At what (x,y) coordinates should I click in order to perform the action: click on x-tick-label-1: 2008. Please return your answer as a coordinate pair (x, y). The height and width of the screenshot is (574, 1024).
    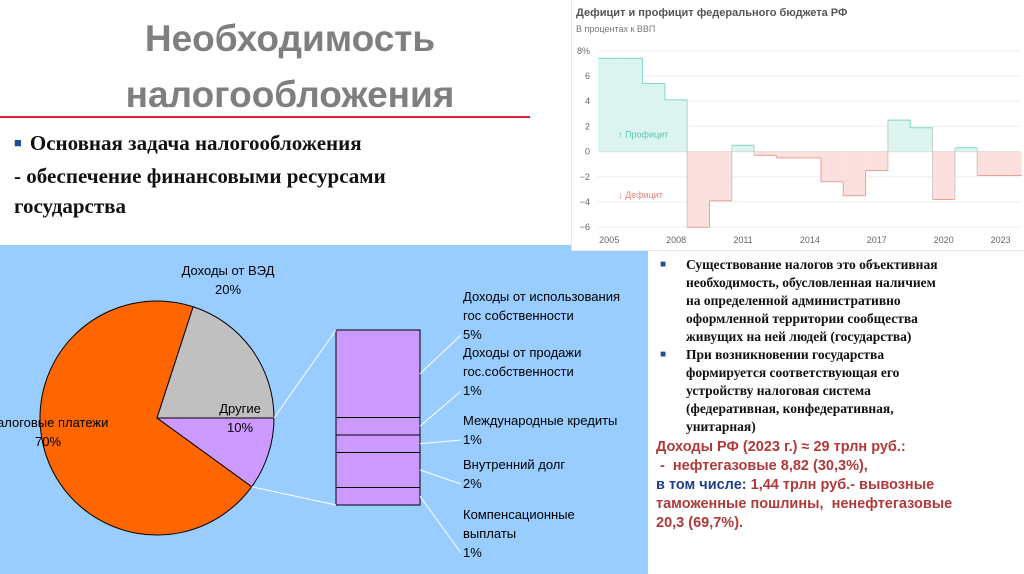
    Looking at the image, I should click on (676, 240).